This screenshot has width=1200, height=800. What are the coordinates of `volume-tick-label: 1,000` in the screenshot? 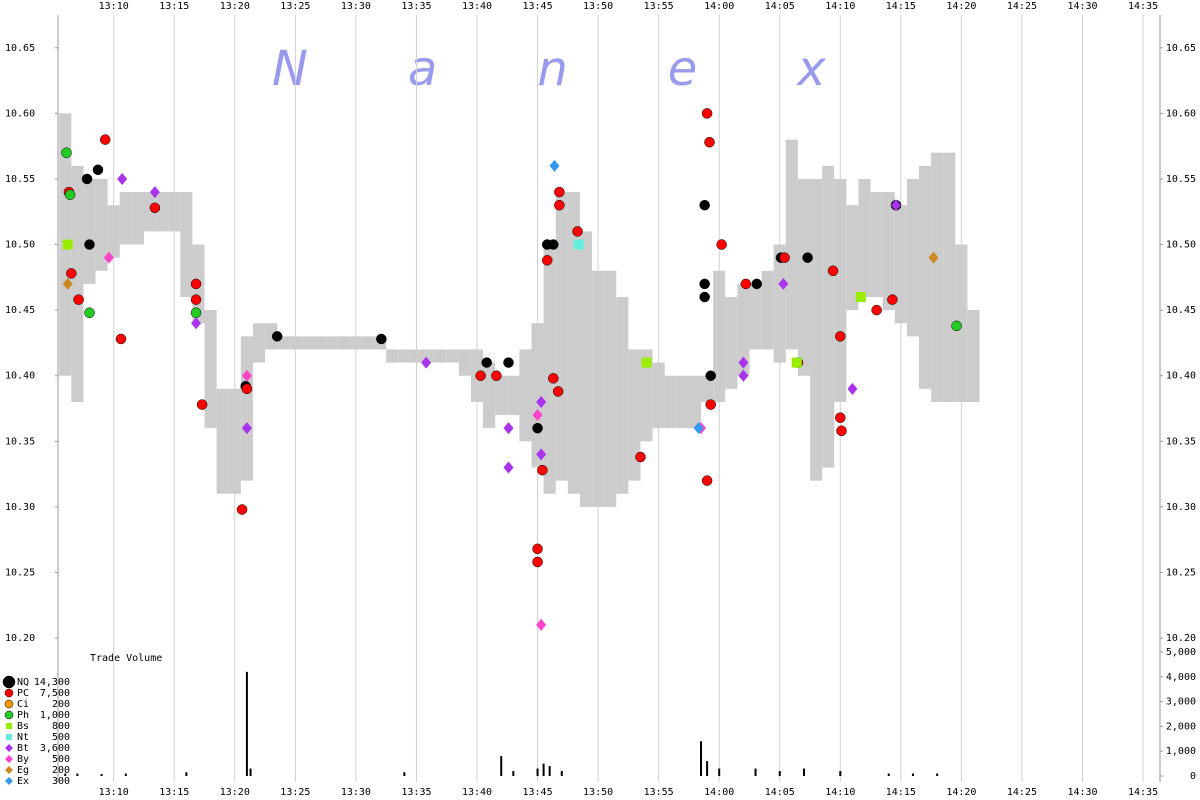 It's located at (1181, 751).